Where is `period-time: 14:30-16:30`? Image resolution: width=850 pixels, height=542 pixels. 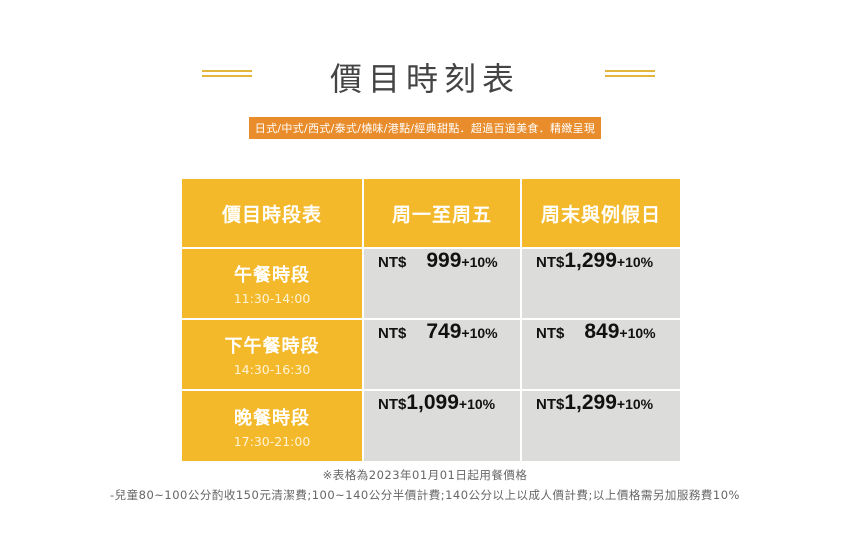 period-time: 14:30-16:30 is located at coordinates (272, 369).